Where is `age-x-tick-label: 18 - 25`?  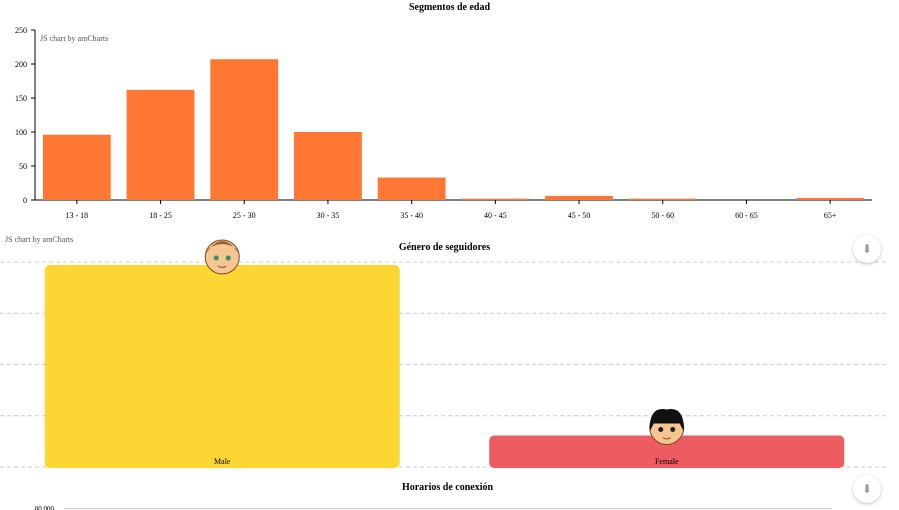 age-x-tick-label: 18 - 25 is located at coordinates (160, 215).